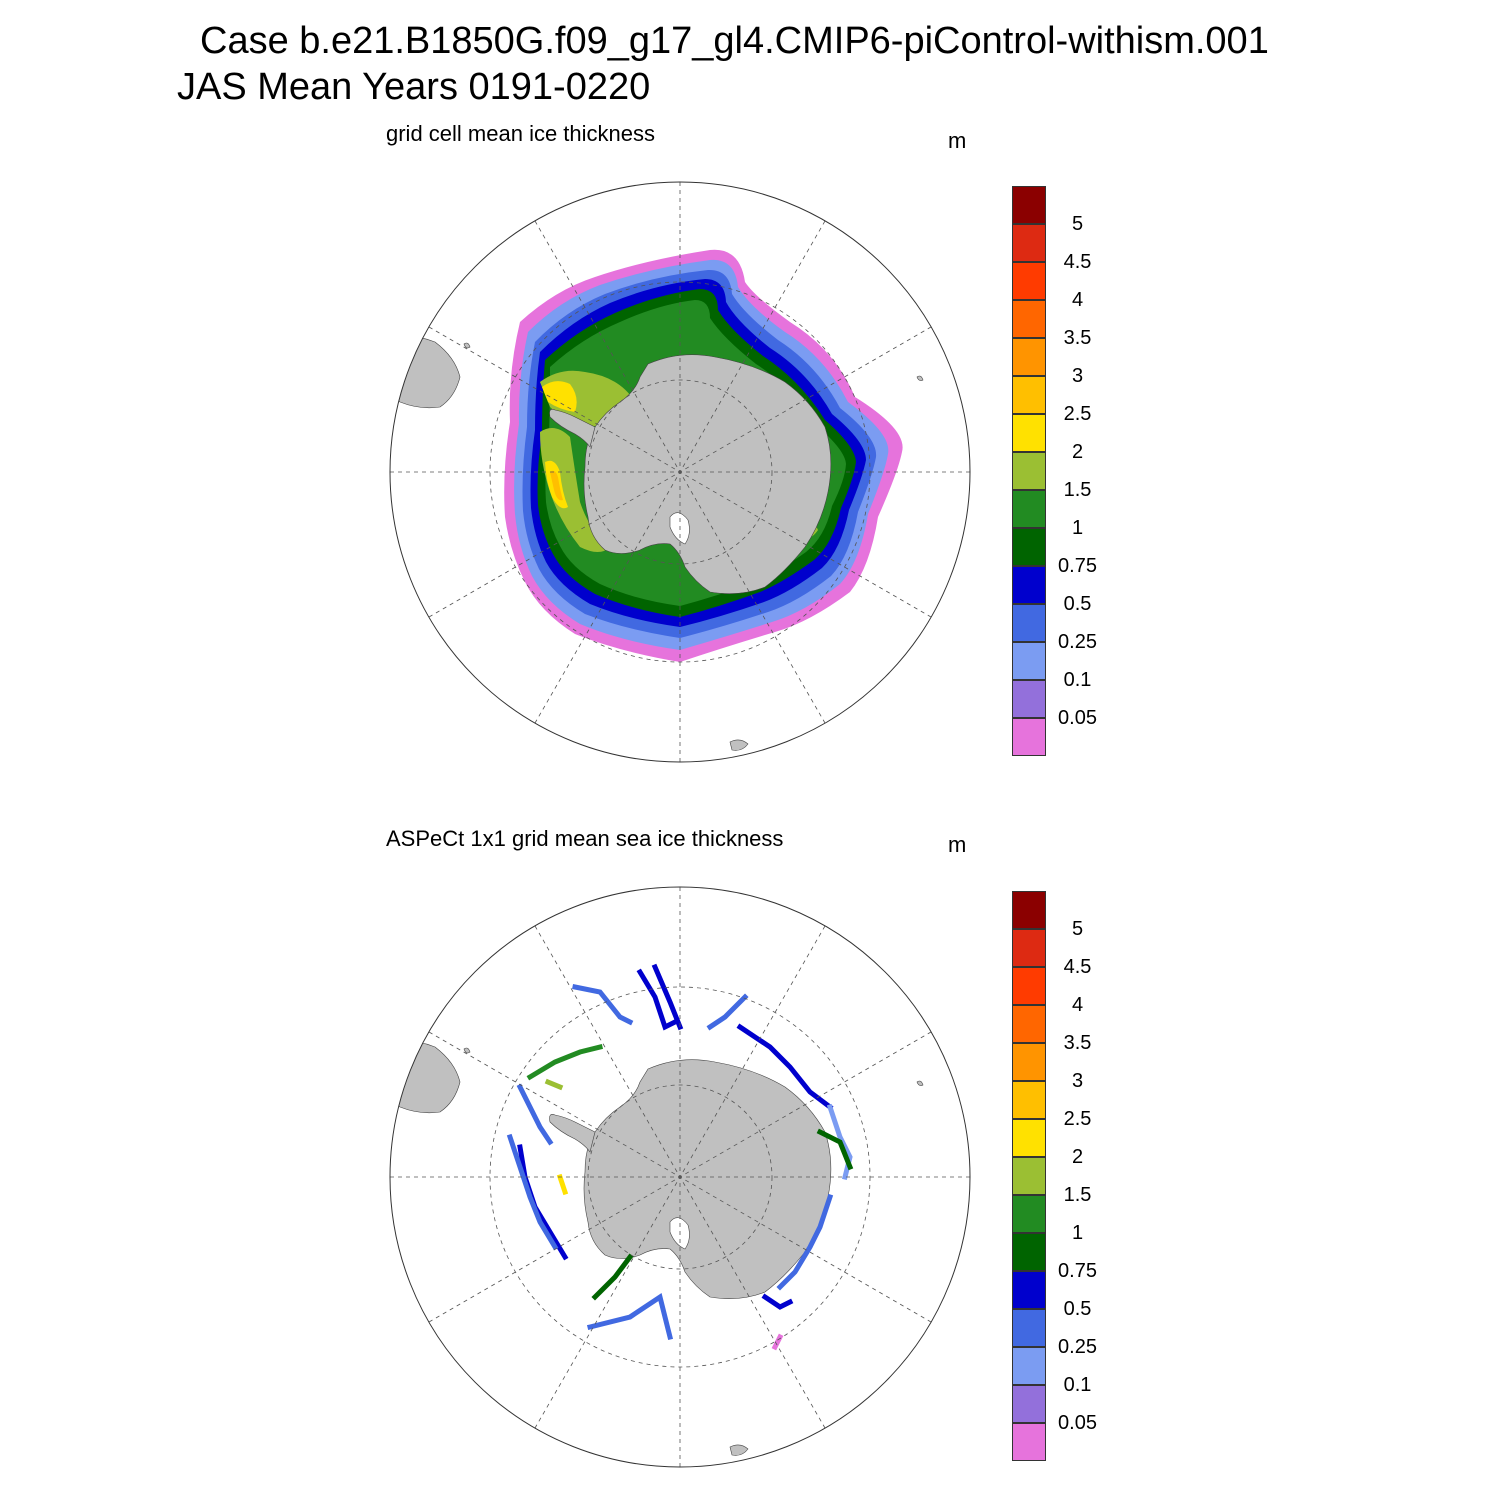  What do you see at coordinates (414, 87) in the screenshot?
I see `period-title: JAS Mean Years 0191-0220` at bounding box center [414, 87].